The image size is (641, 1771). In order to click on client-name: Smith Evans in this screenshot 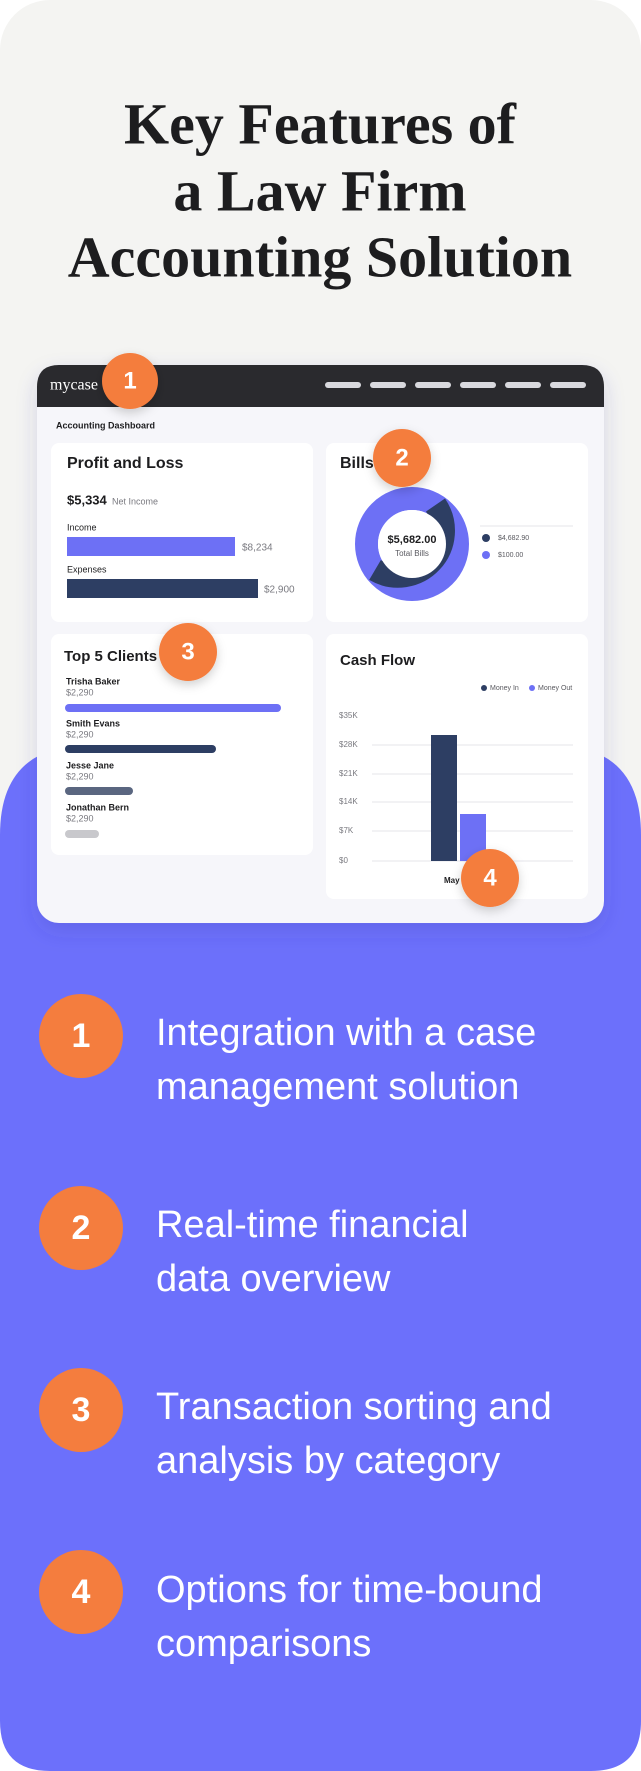, I will do `click(93, 723)`.